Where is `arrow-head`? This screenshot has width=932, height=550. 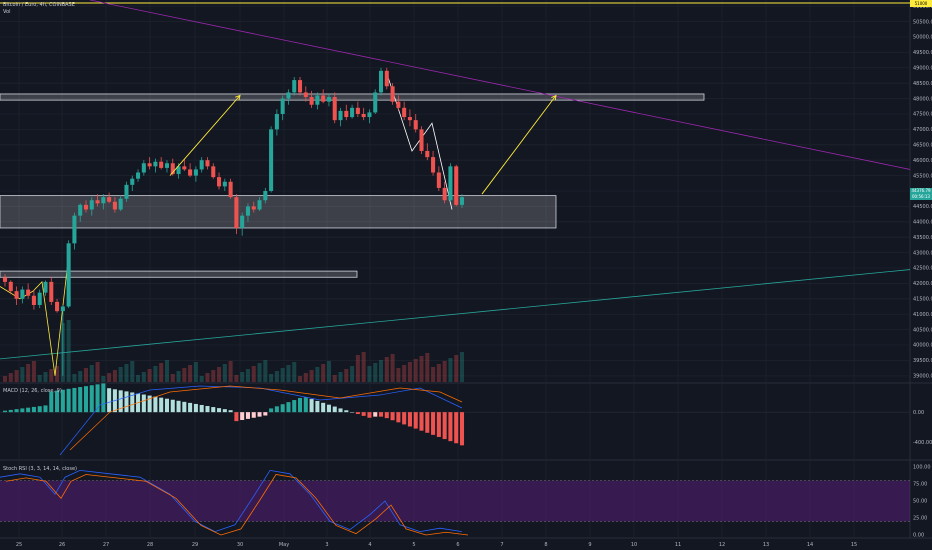 arrow-head is located at coordinates (554, 97).